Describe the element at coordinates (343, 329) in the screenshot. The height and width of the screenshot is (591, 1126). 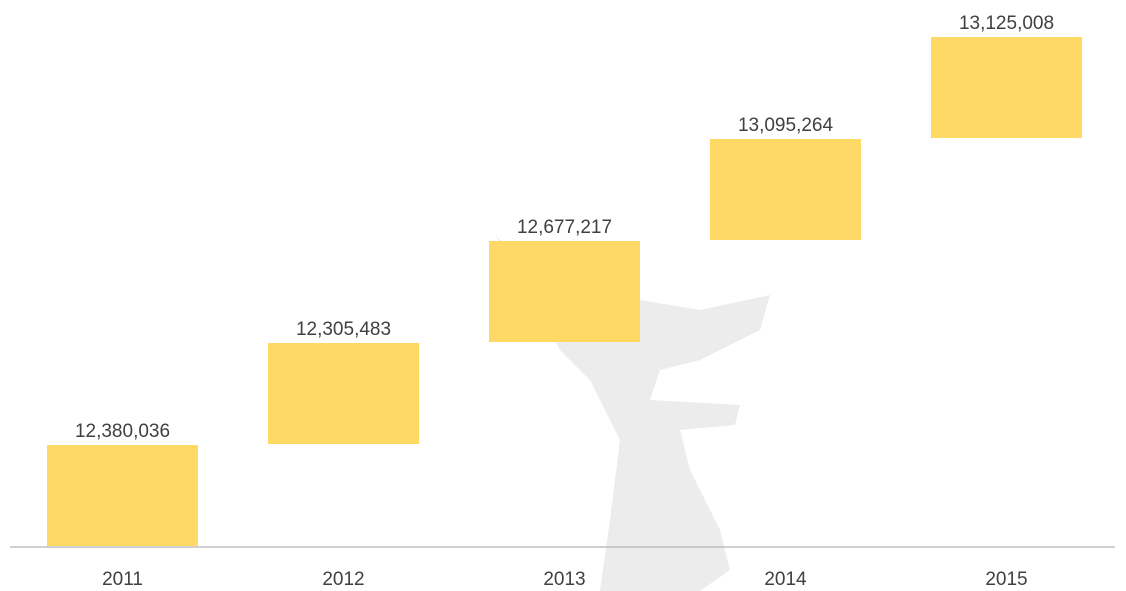
I see `value-label: 12,305,483` at that location.